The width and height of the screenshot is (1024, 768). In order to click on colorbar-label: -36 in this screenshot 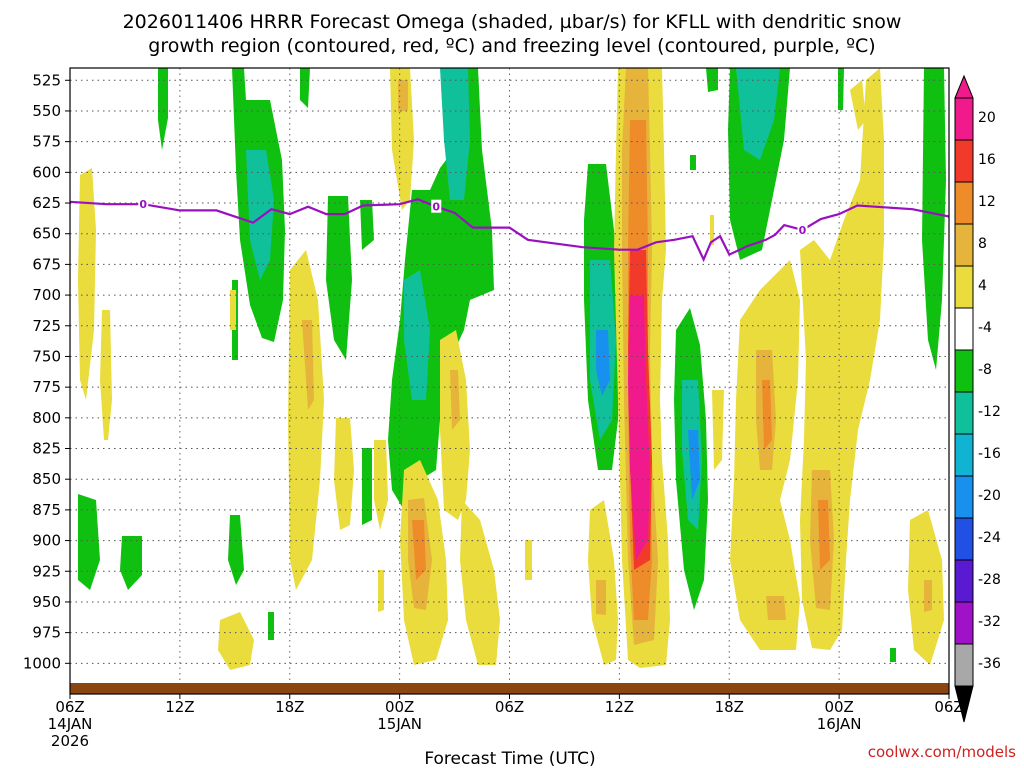, I will do `click(989, 664)`.